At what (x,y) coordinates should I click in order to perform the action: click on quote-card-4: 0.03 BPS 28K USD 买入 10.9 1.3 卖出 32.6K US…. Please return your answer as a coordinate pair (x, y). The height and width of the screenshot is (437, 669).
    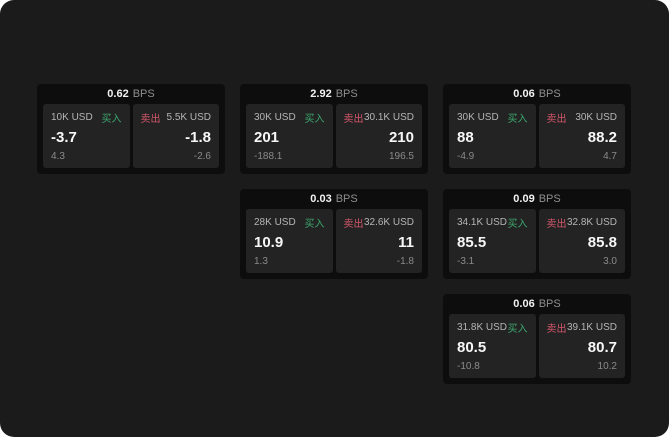
    Looking at the image, I should click on (334, 234).